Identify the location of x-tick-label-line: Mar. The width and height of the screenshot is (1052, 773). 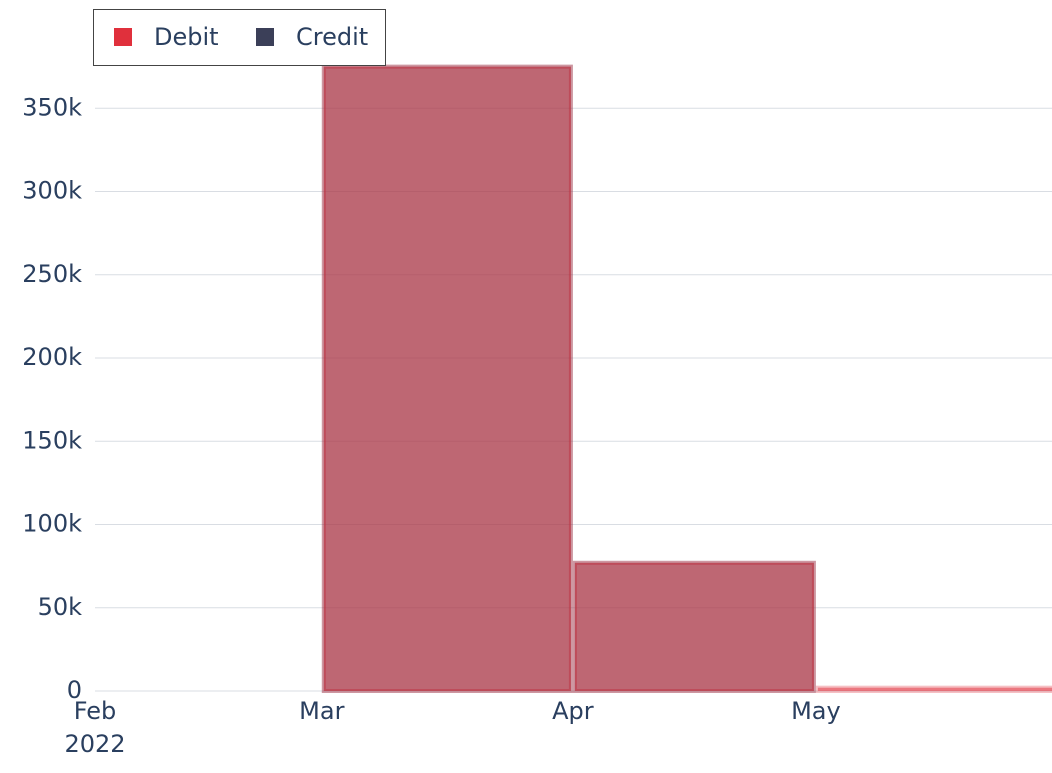
(321, 711).